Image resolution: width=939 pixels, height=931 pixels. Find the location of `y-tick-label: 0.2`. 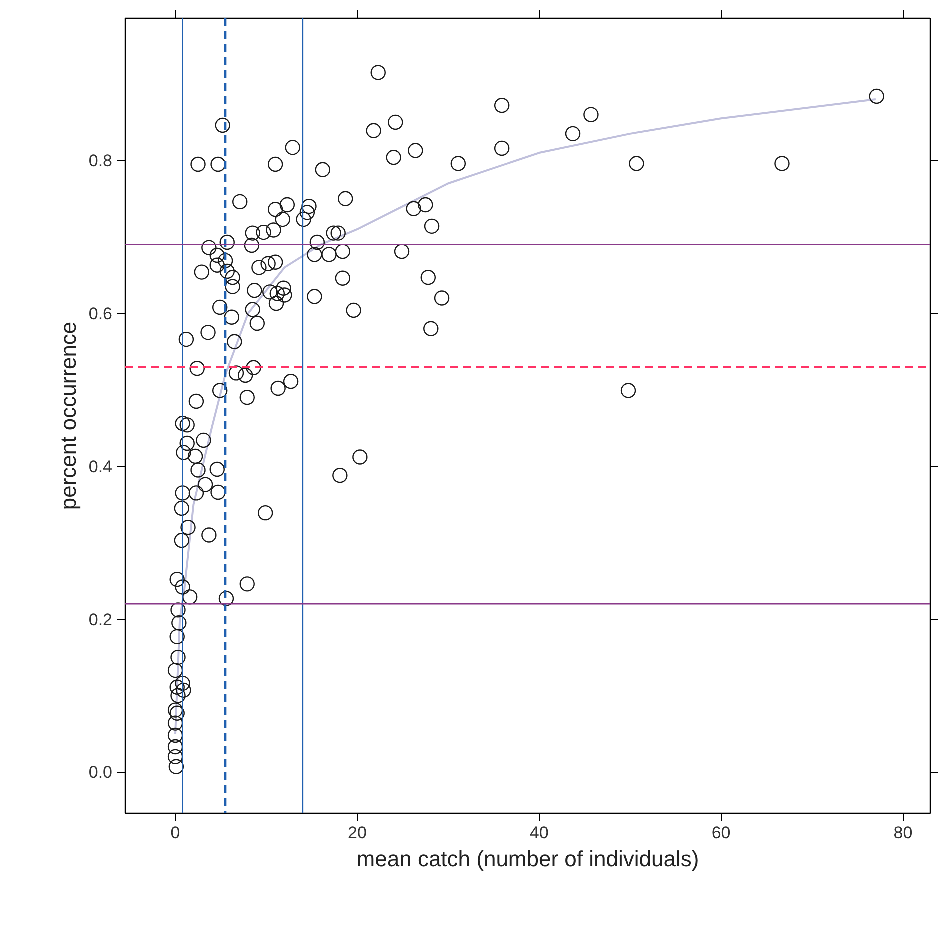

y-tick-label: 0.2 is located at coordinates (100, 620).